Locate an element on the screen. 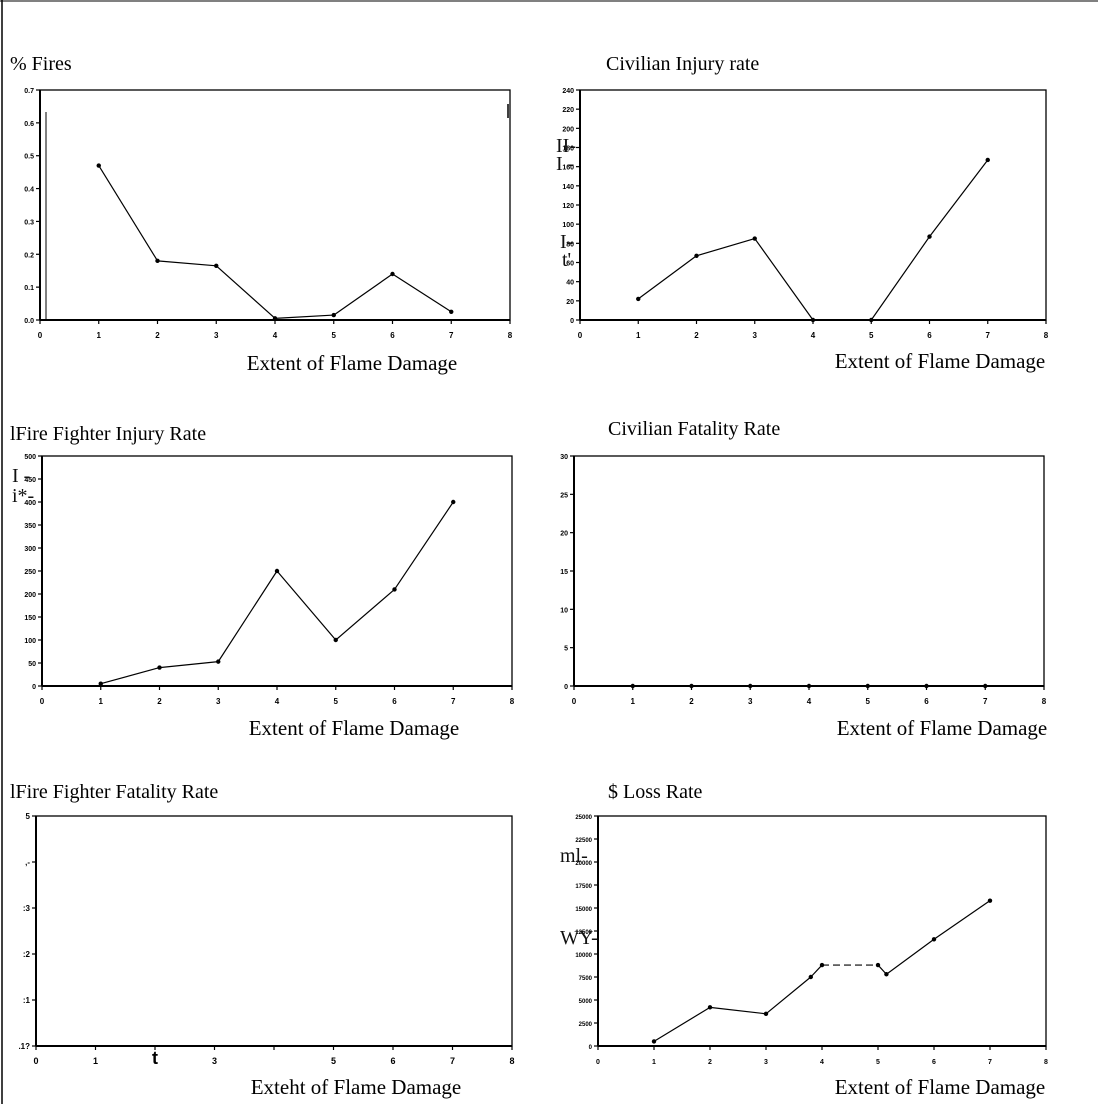  y-tick-label: 140 is located at coordinates (568, 187).